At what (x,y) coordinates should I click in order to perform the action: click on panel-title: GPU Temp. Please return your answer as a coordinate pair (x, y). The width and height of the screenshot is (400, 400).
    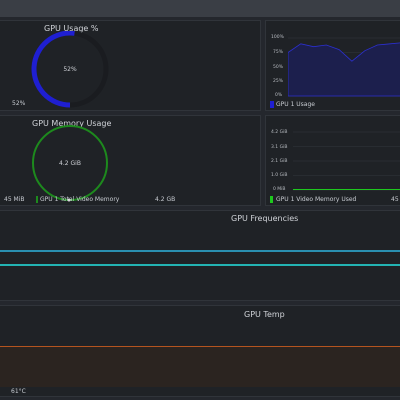
    Looking at the image, I should click on (264, 314).